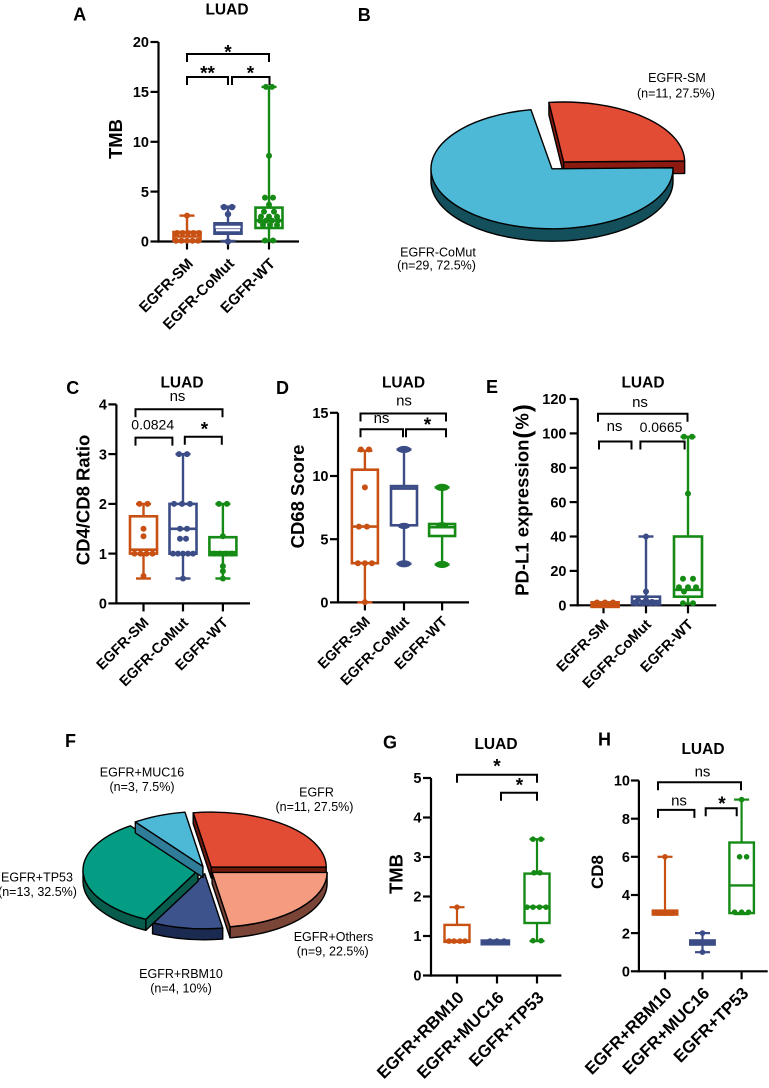 This screenshot has height=1088, width=769. What do you see at coordinates (142, 787) in the screenshot?
I see `svg-text: (n=3, 7.5%)` at bounding box center [142, 787].